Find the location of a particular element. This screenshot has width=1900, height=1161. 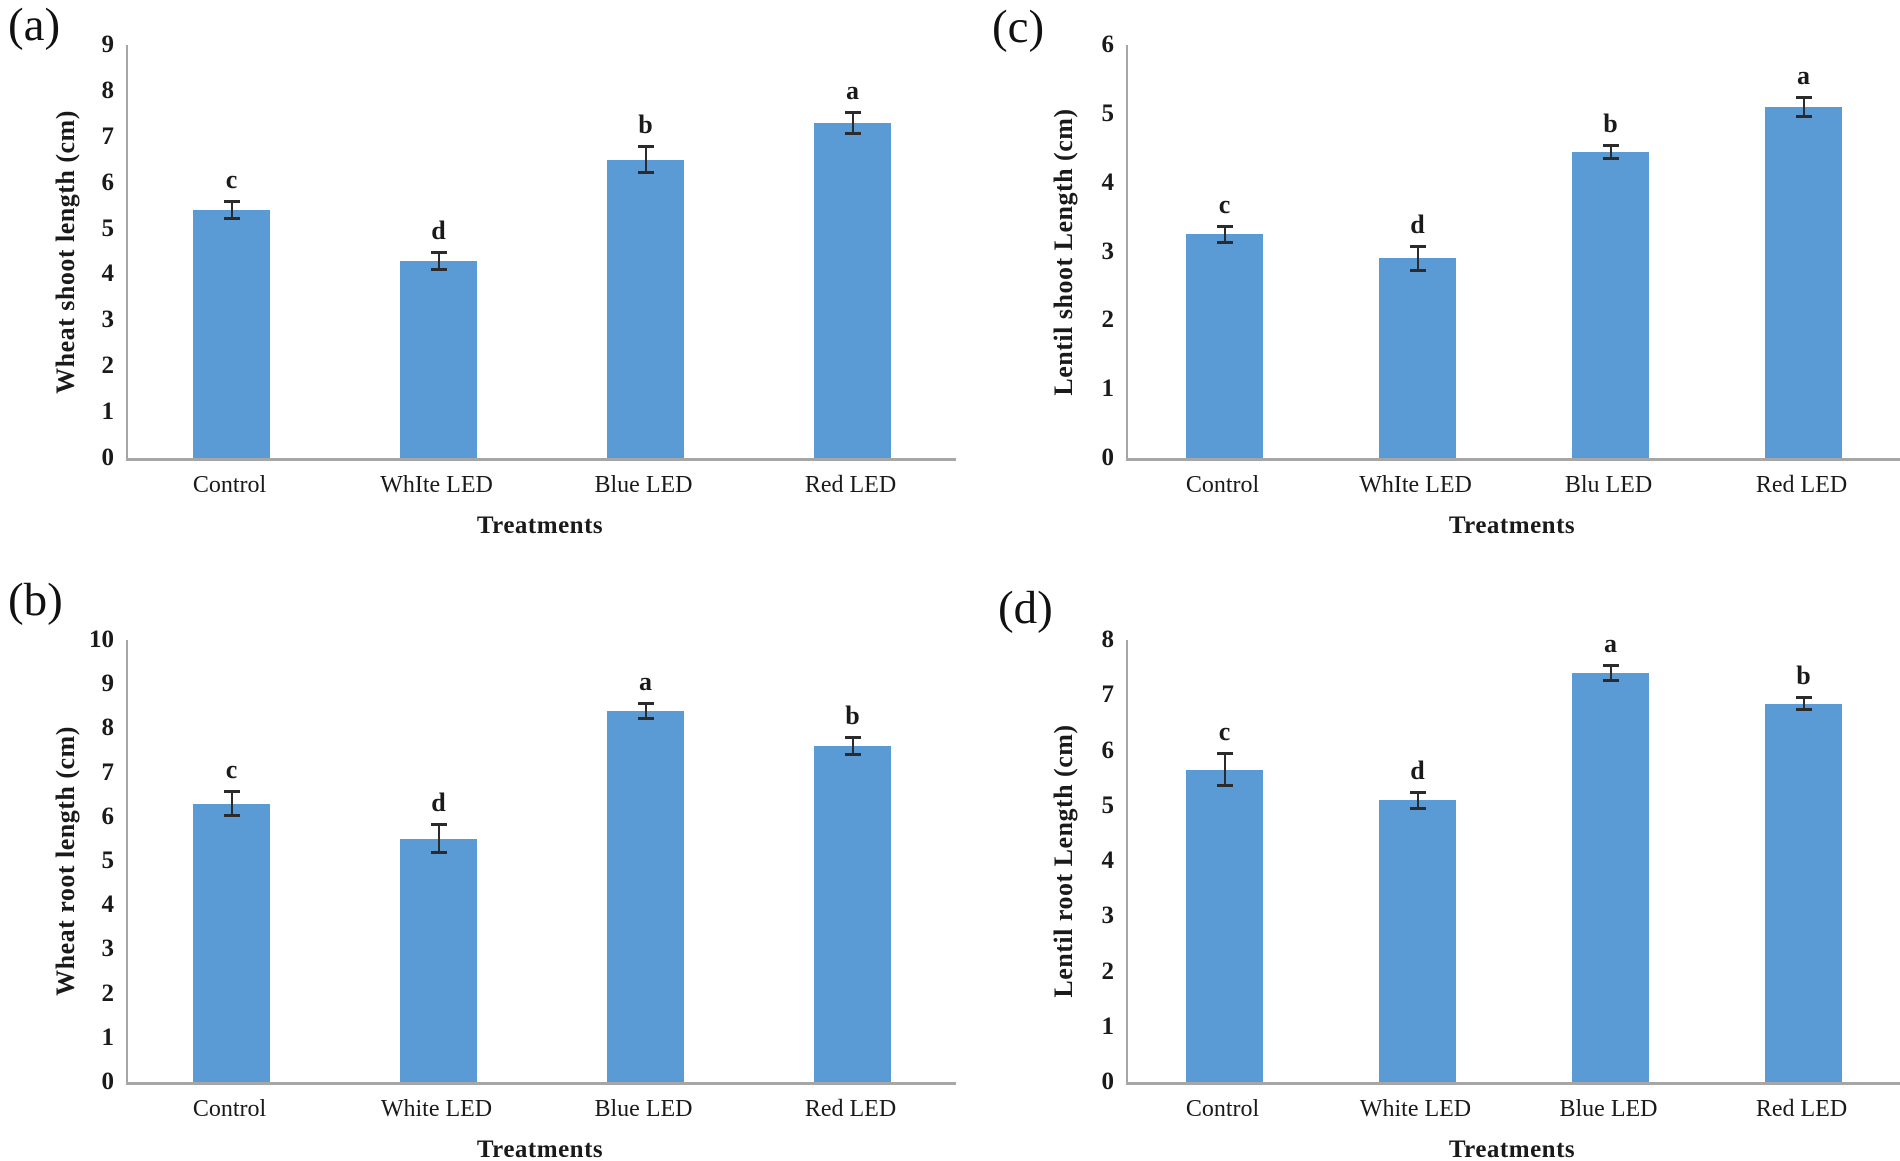

x-category-label: White LED is located at coordinates (436, 1109).